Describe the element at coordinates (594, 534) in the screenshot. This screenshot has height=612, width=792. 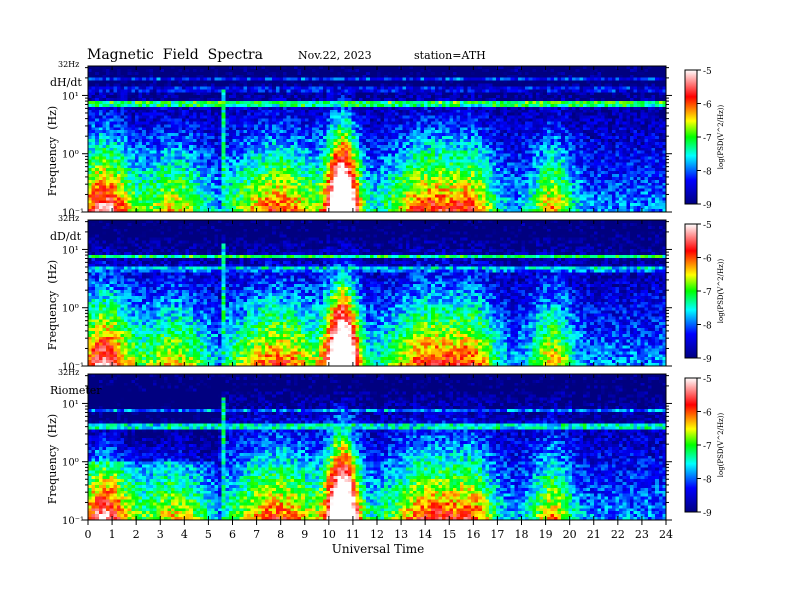
I see `x-tick-label: 21` at that location.